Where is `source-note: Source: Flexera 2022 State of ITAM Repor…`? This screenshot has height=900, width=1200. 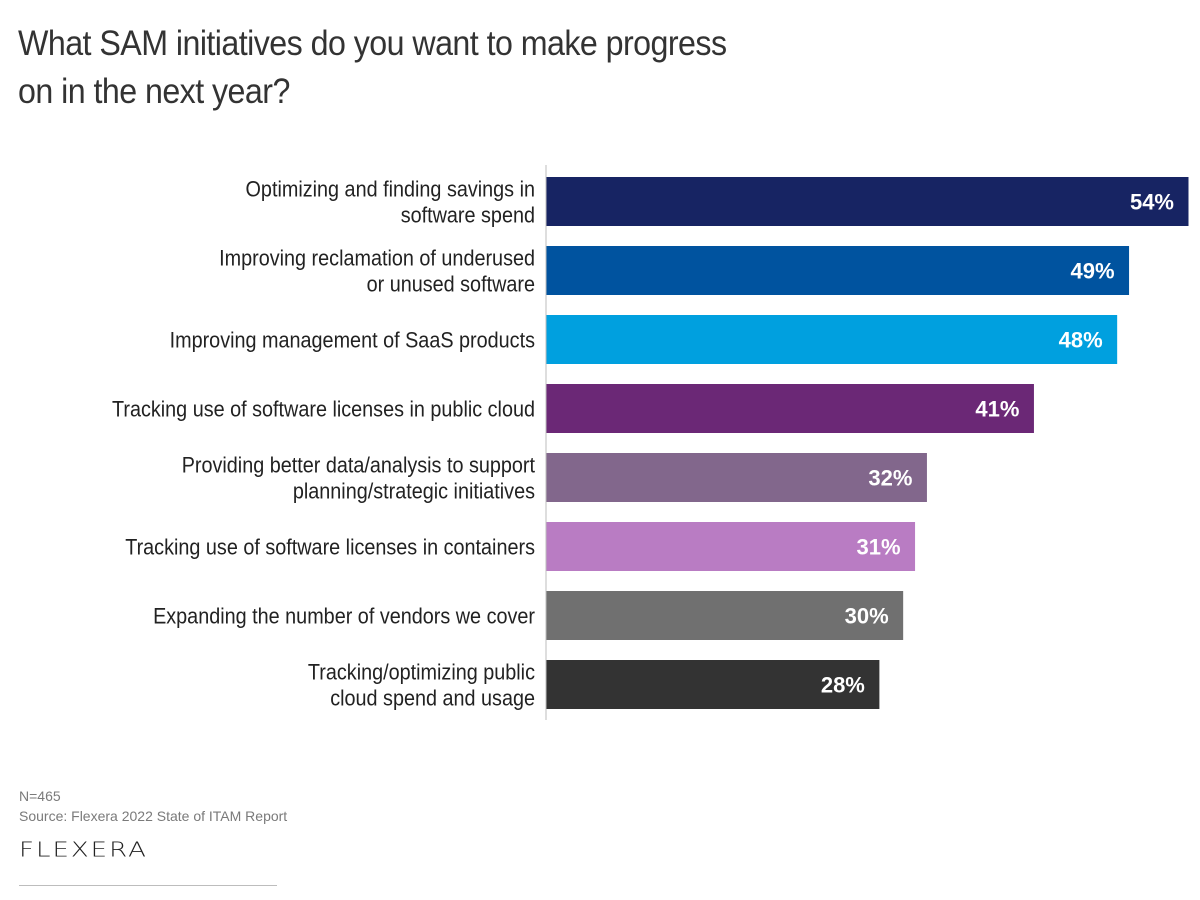 source-note: Source: Flexera 2022 State of ITAM Repor… is located at coordinates (153, 816).